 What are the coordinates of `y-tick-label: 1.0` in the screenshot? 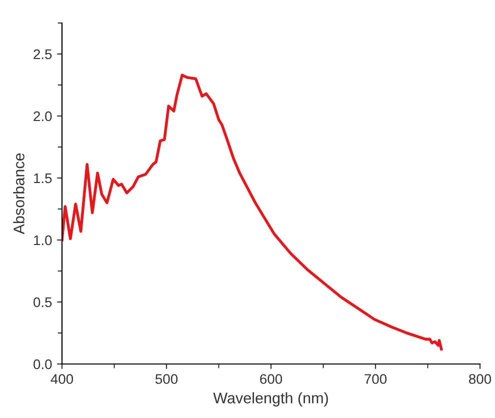 It's located at (43, 240).